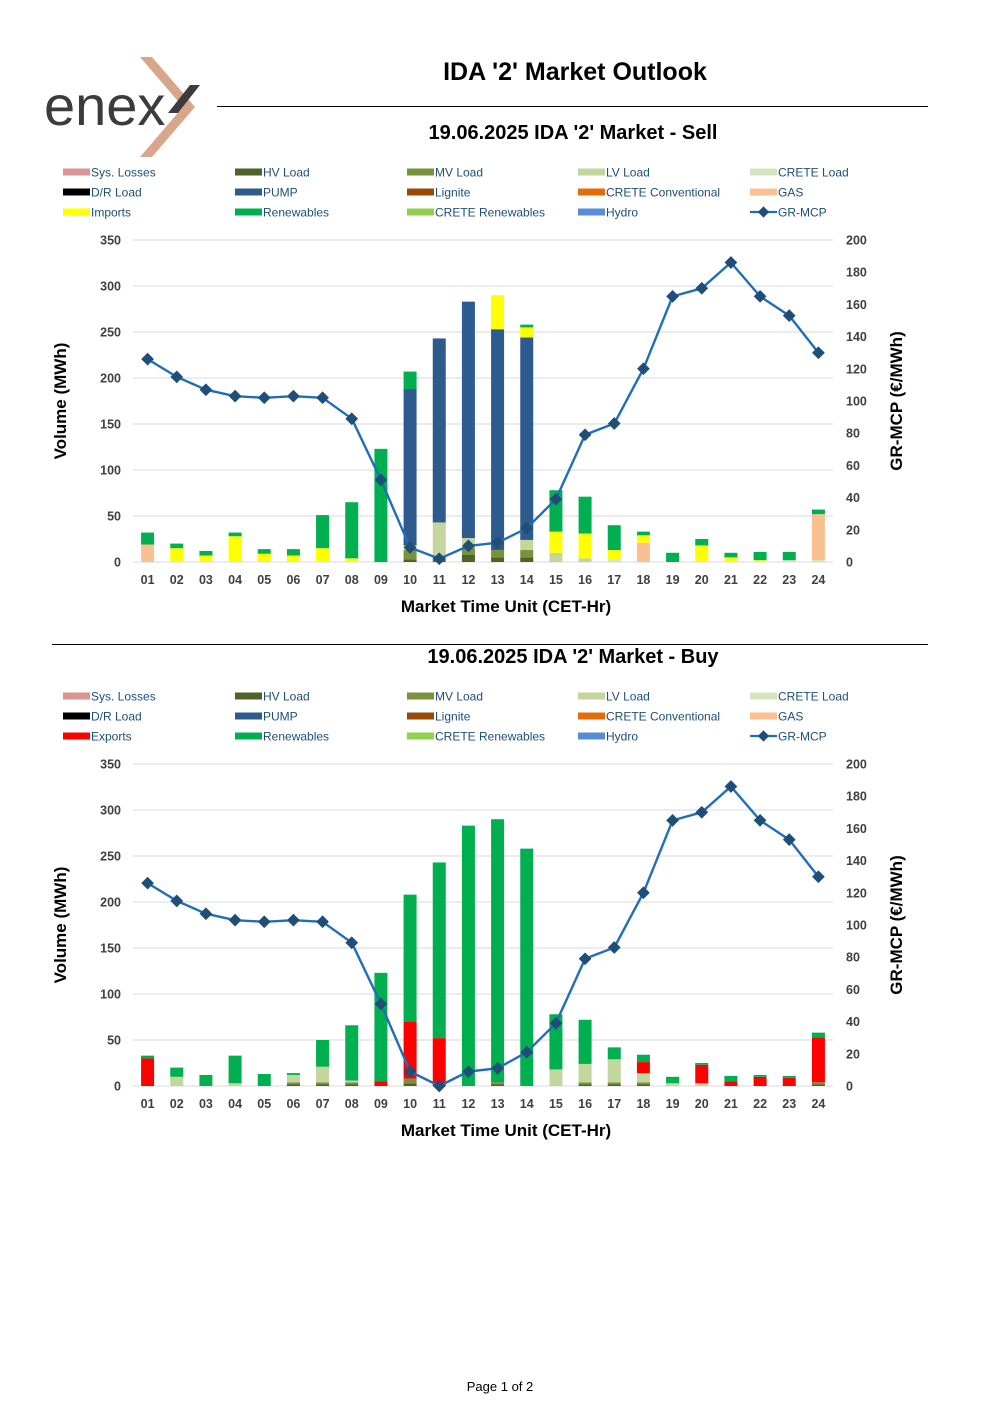 Image resolution: width=1000 pixels, height=1415 pixels. What do you see at coordinates (177, 580) in the screenshot?
I see `x-tick-label: 02` at bounding box center [177, 580].